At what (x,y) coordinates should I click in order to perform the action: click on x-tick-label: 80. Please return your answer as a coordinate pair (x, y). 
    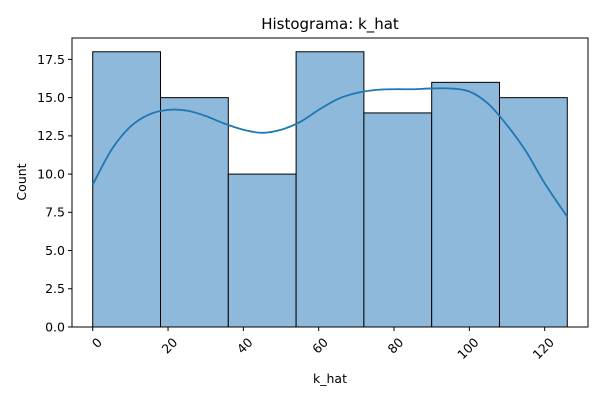
    Looking at the image, I should click on (395, 346).